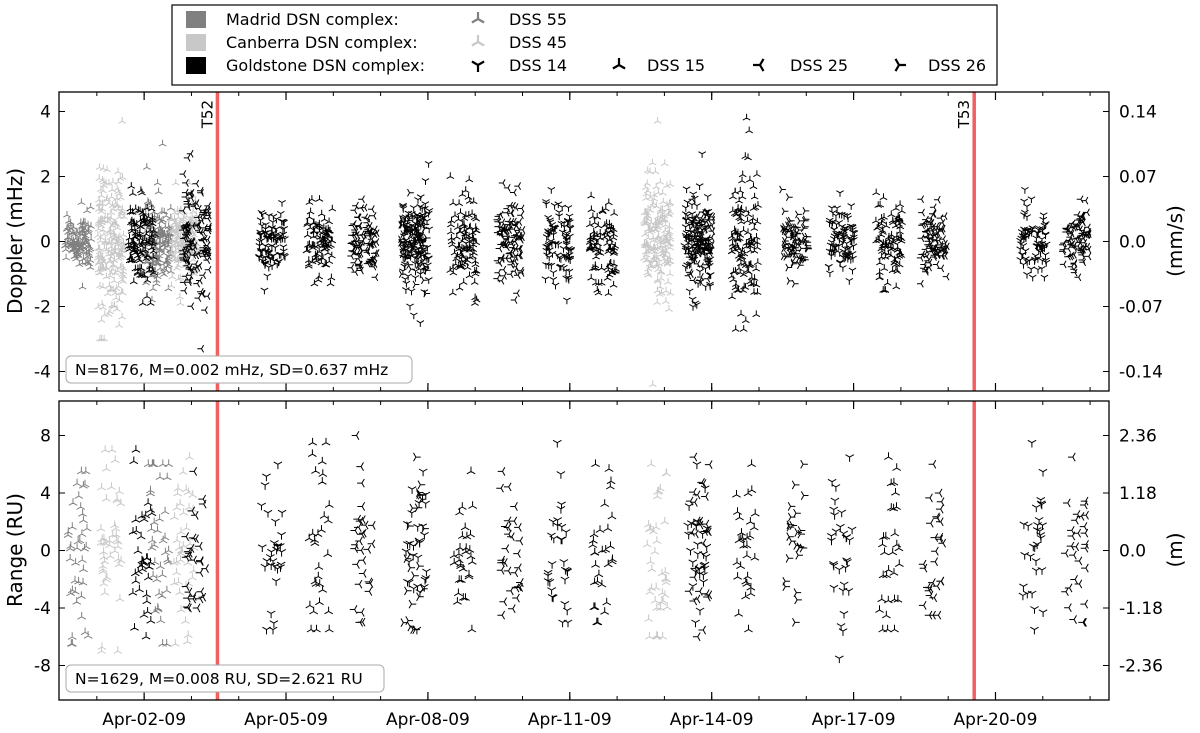 This screenshot has width=1200, height=733. Describe the element at coordinates (1141, 308) in the screenshot. I see `y-tick-label-right: -0.07` at that location.